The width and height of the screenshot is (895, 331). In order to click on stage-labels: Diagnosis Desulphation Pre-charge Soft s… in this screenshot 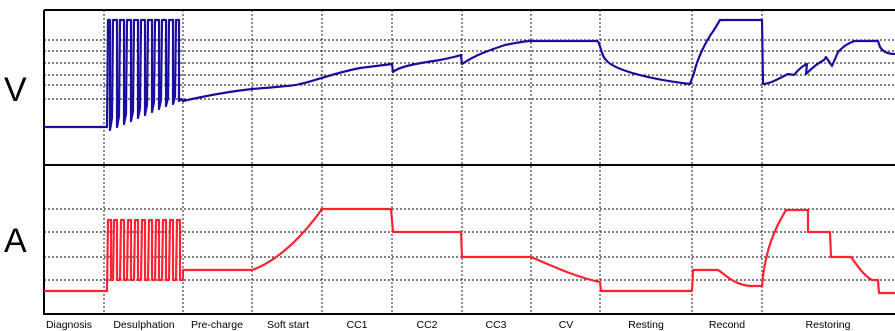, I will do `click(448, 325)`.